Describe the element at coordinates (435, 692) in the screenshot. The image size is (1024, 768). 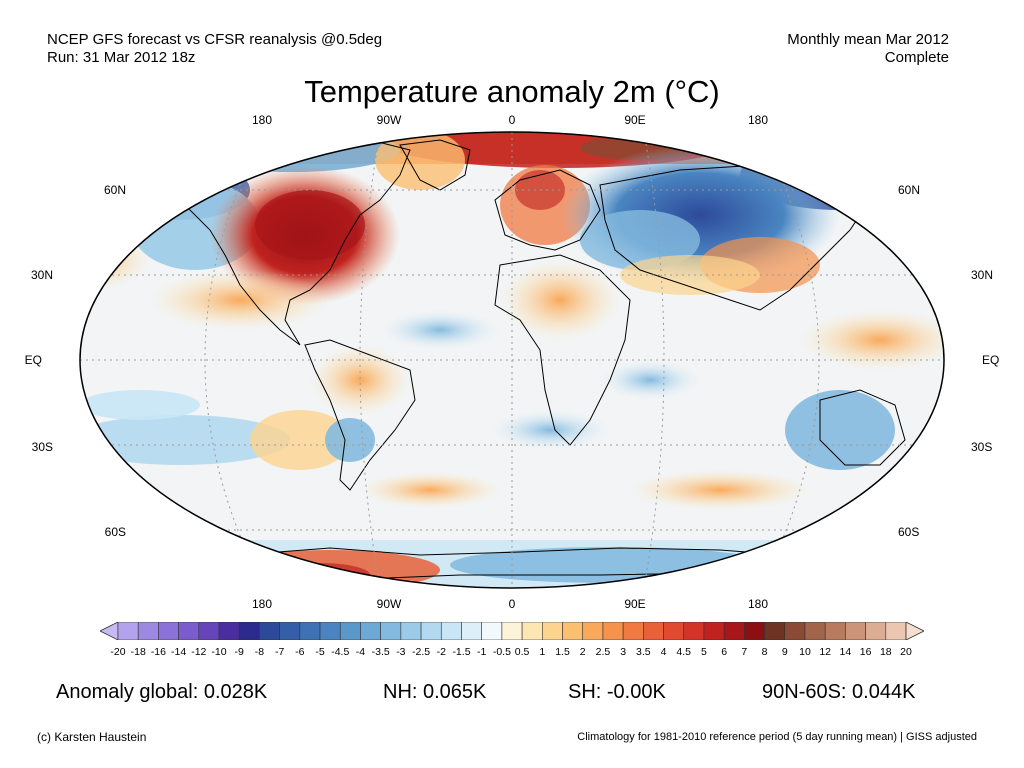
I see `stat-nh: NH: 0.065K` at that location.